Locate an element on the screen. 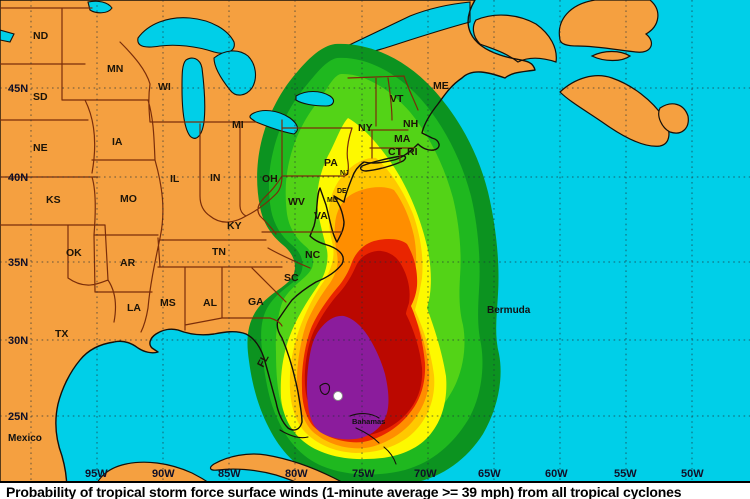  longitude-label: 85W is located at coordinates (229, 474).